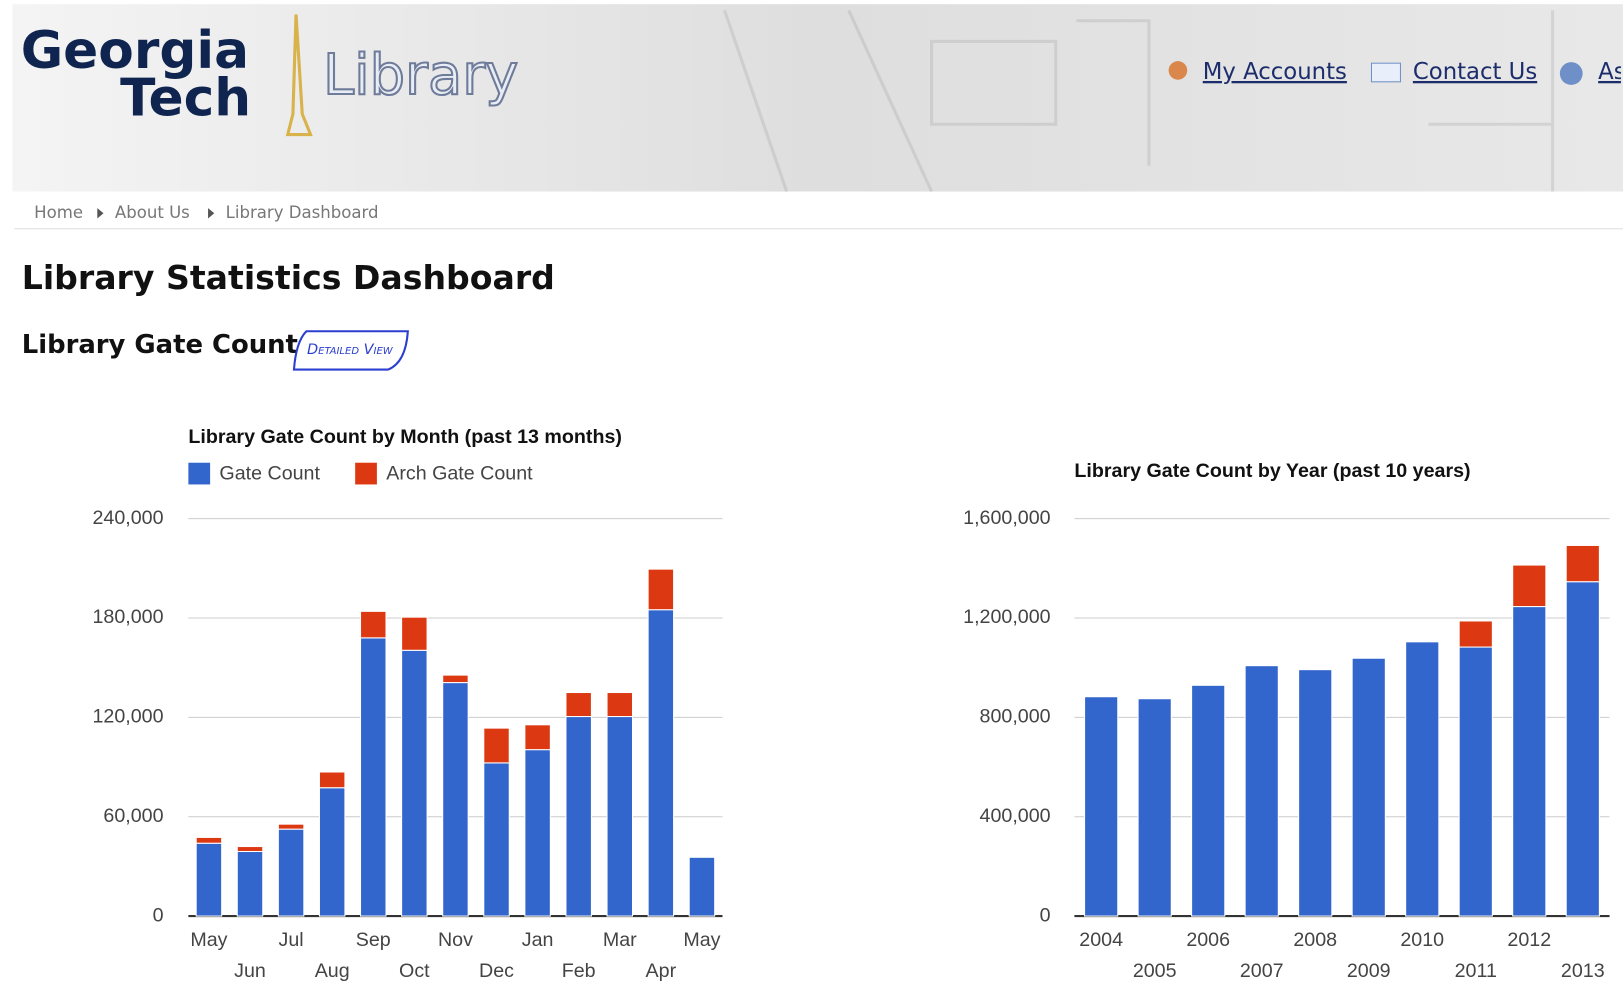 This screenshot has height=1001, width=1623. Describe the element at coordinates (291, 940) in the screenshot. I see `x-tick-label: Jul` at that location.